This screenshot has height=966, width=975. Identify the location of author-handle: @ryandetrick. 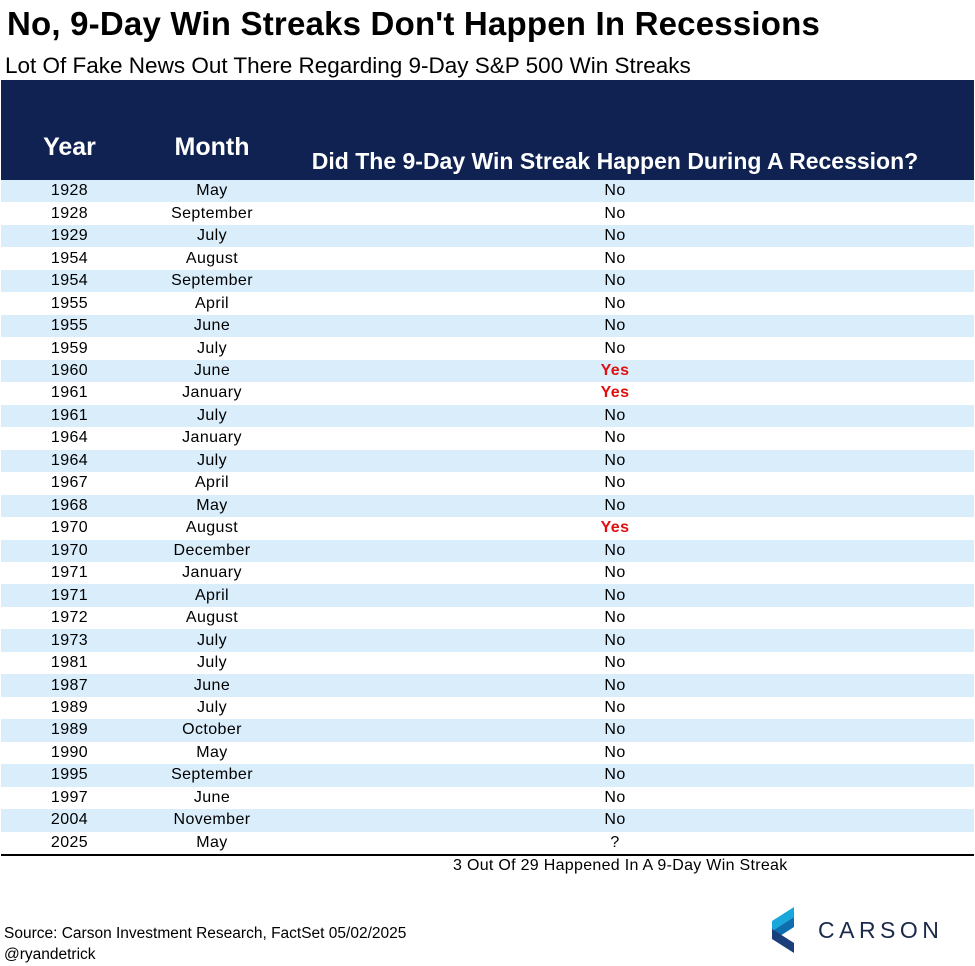
(50, 954).